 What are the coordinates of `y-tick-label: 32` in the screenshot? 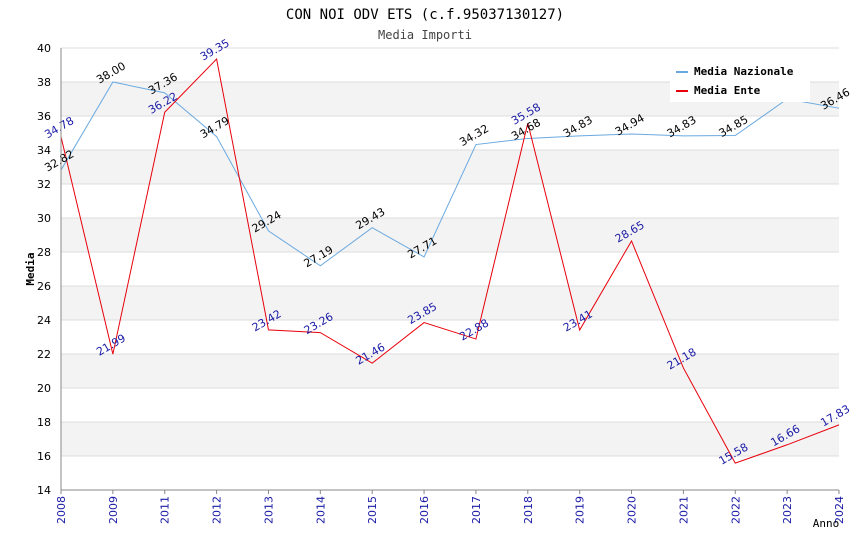 It's located at (44, 184).